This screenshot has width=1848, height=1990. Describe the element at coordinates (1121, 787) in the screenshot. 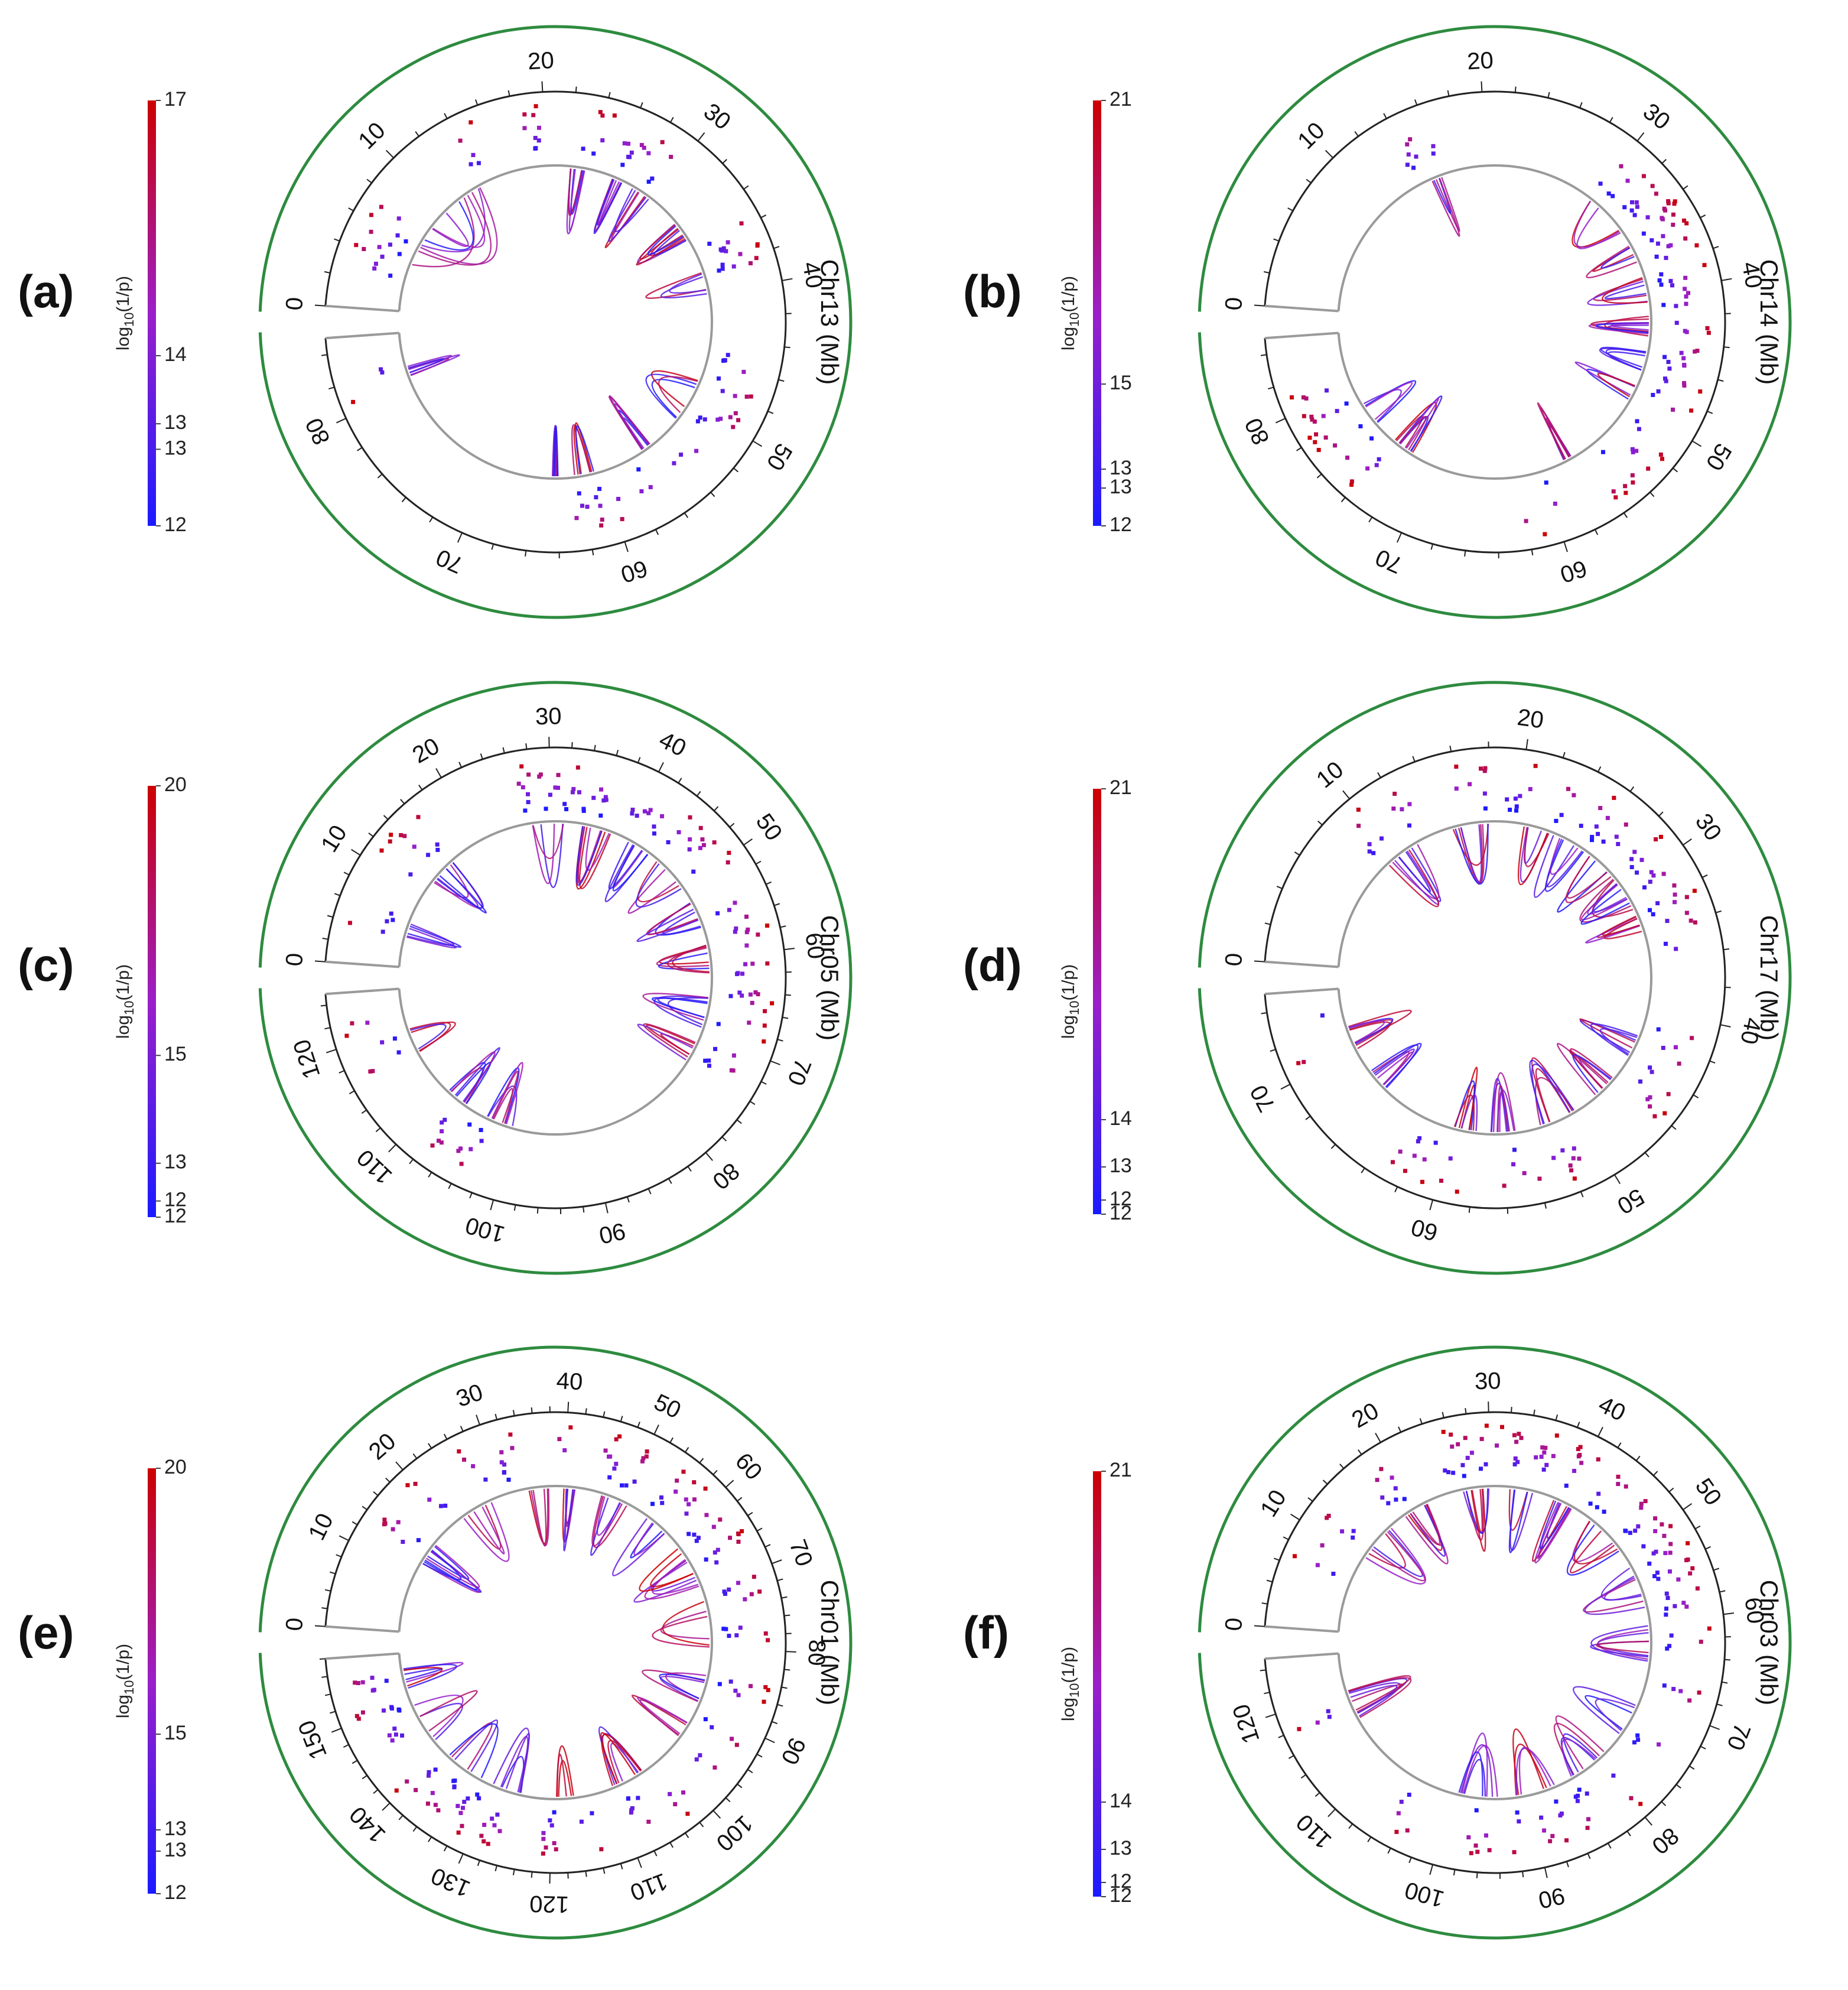

I see `colorbar-label: 21` at that location.